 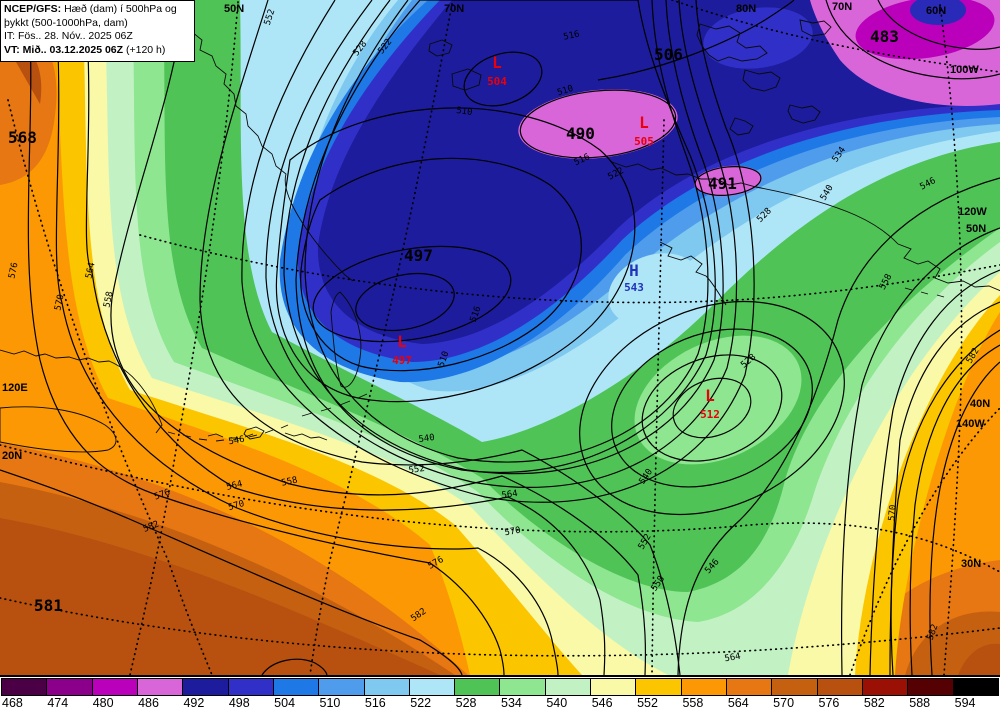 I want to click on colorbar-value: 480, so click(x=103, y=702).